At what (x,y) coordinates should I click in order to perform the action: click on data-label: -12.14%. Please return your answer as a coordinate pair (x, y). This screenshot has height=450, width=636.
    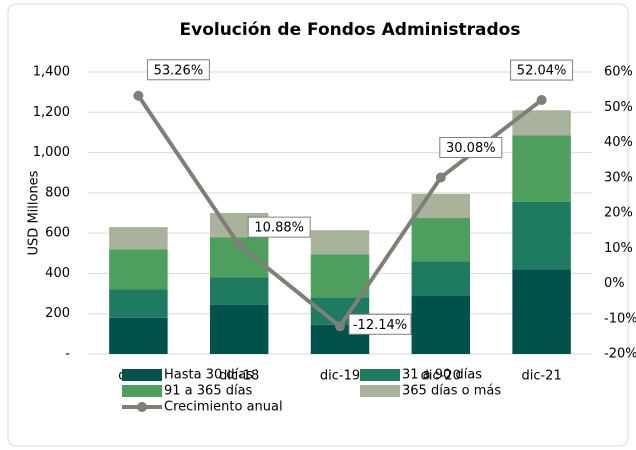
    Looking at the image, I should click on (380, 325).